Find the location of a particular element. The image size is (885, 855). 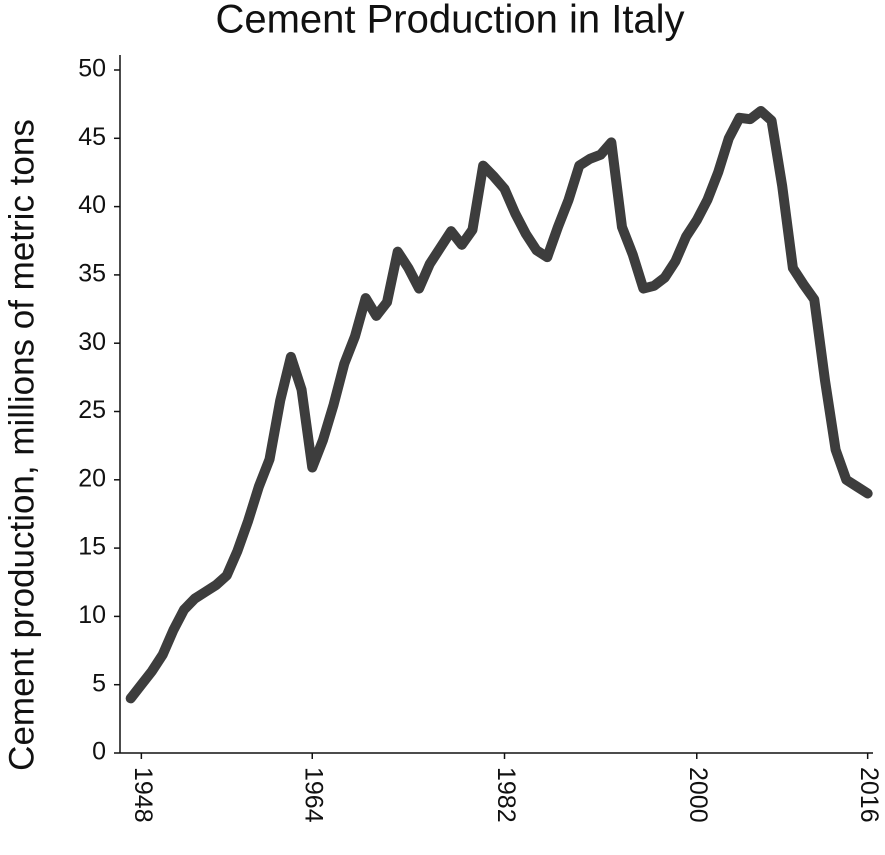

y-tick-label: 20 is located at coordinates (92, 478).